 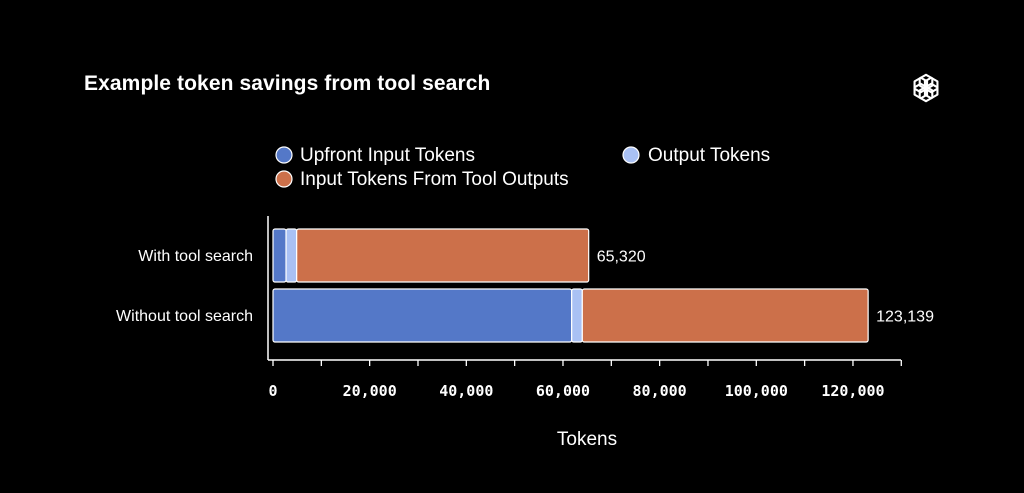 I want to click on x-tick-label: 20,000, so click(x=370, y=391).